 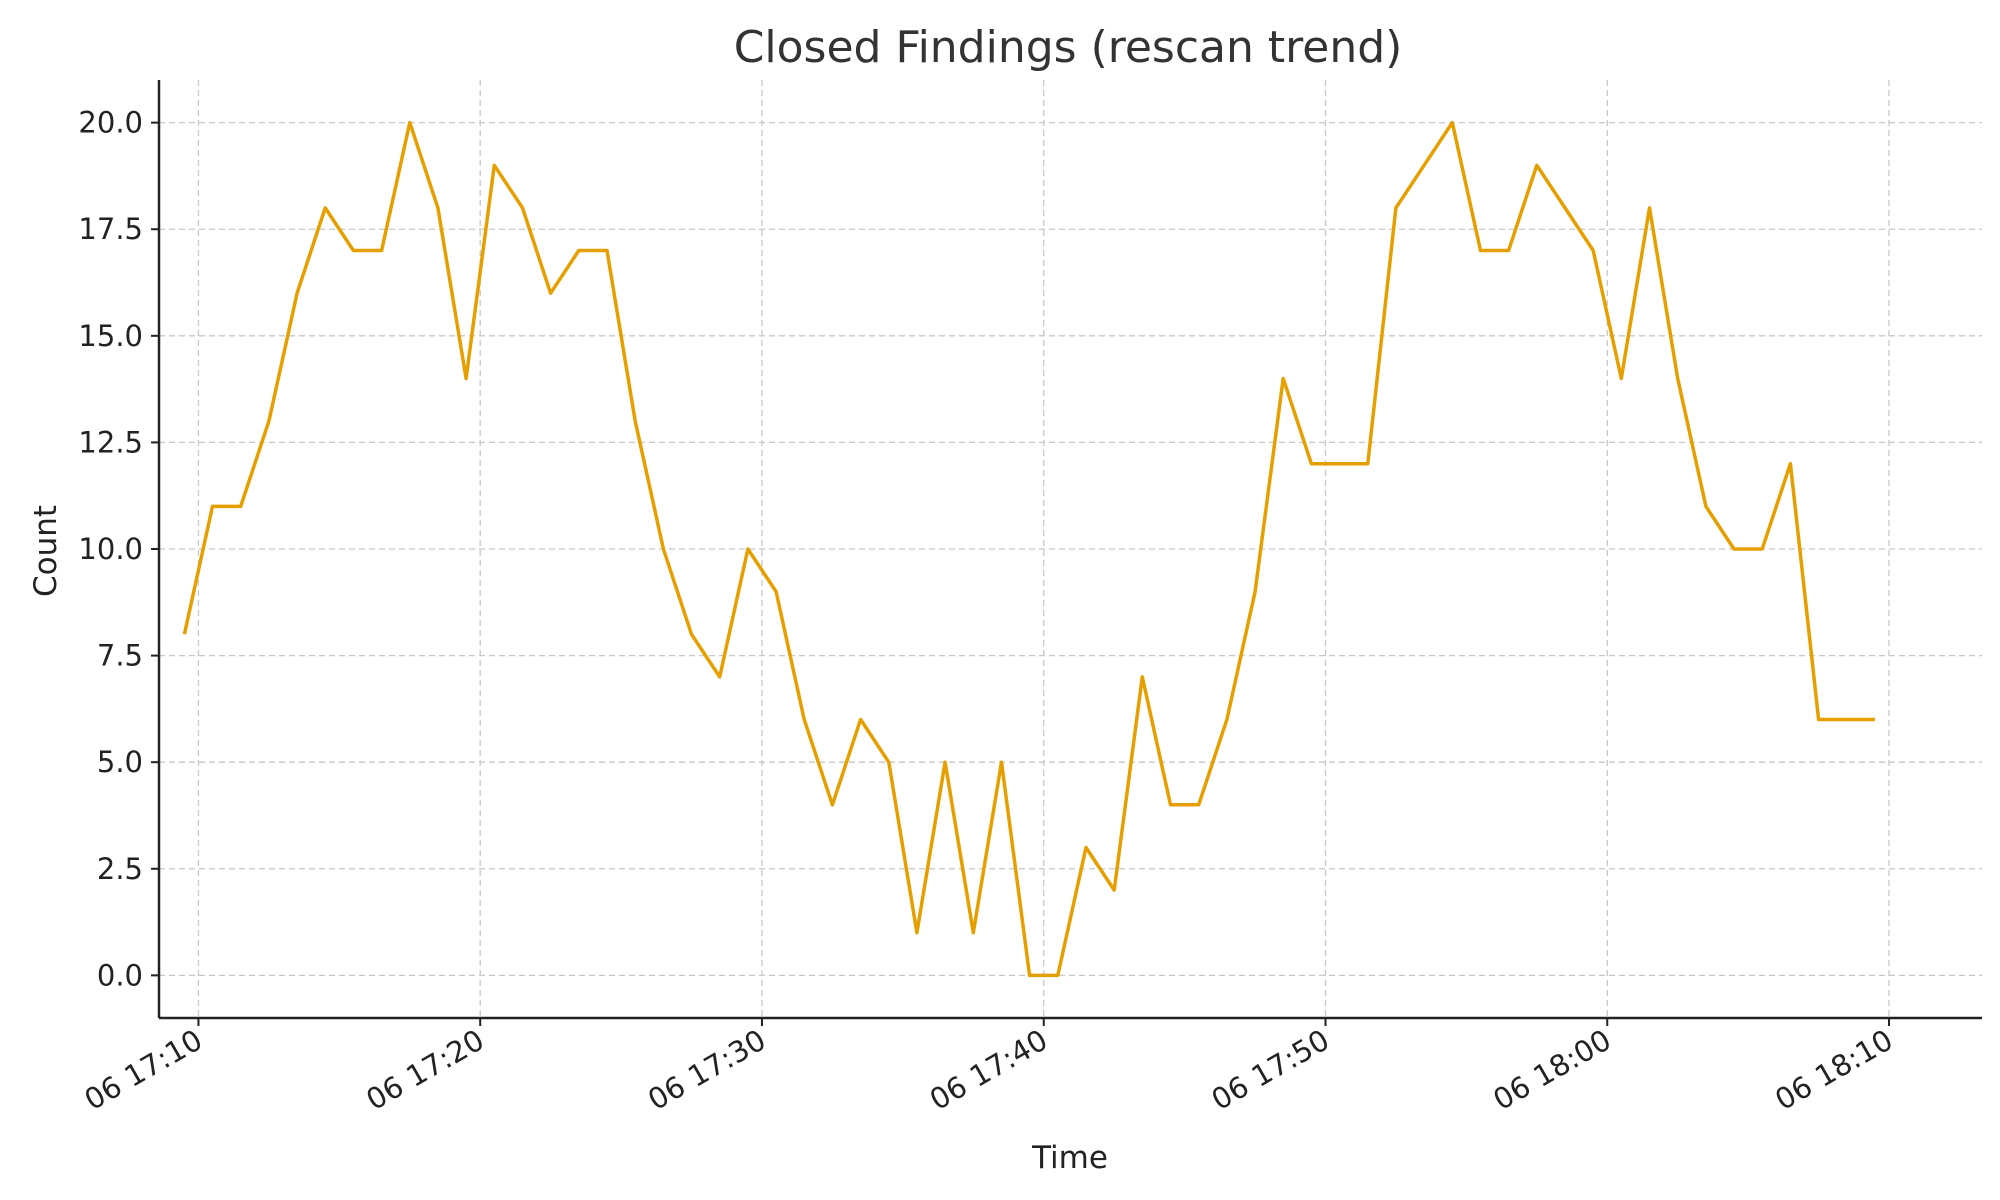 What do you see at coordinates (120, 762) in the screenshot?
I see `y-tick-label: 5.0` at bounding box center [120, 762].